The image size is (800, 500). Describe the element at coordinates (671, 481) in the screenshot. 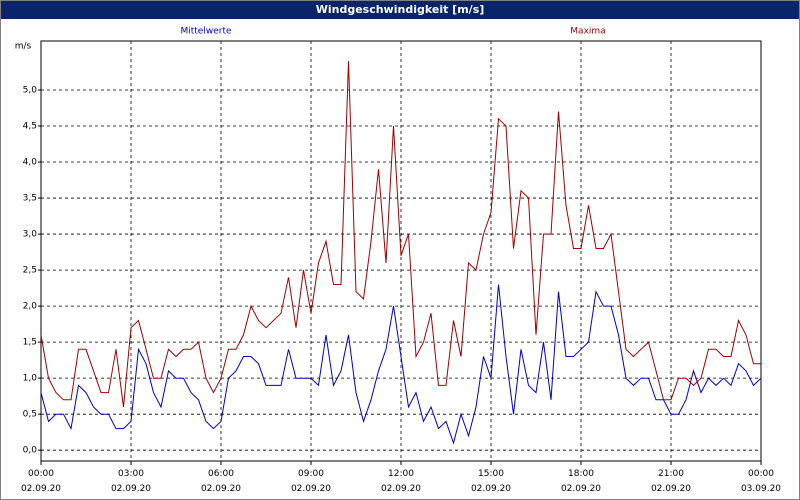

I see `x-tick-label: 21:00 02.09.20` at that location.